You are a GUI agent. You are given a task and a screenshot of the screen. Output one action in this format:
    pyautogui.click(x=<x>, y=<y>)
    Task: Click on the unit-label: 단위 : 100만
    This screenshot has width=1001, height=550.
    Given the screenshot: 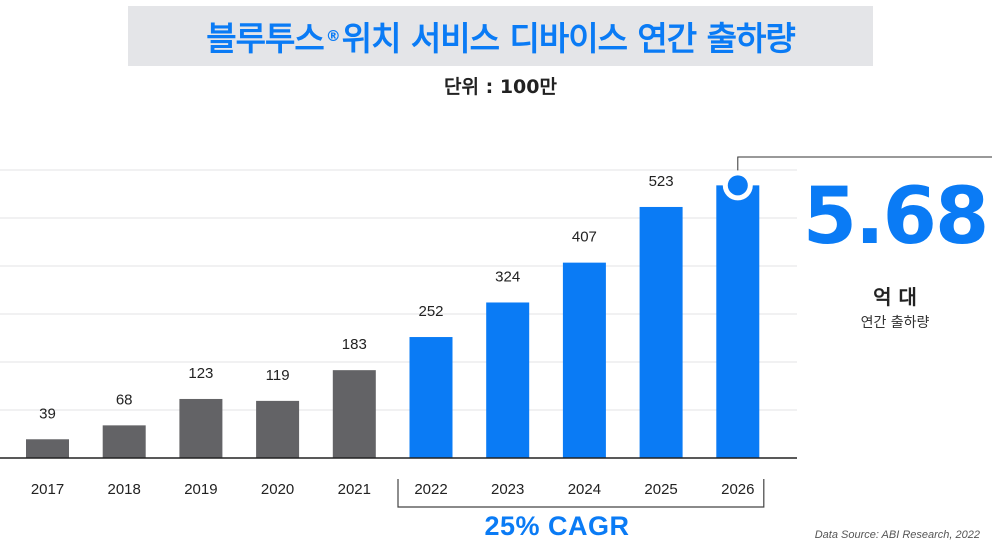 What is the action you would take?
    pyautogui.click(x=500, y=87)
    